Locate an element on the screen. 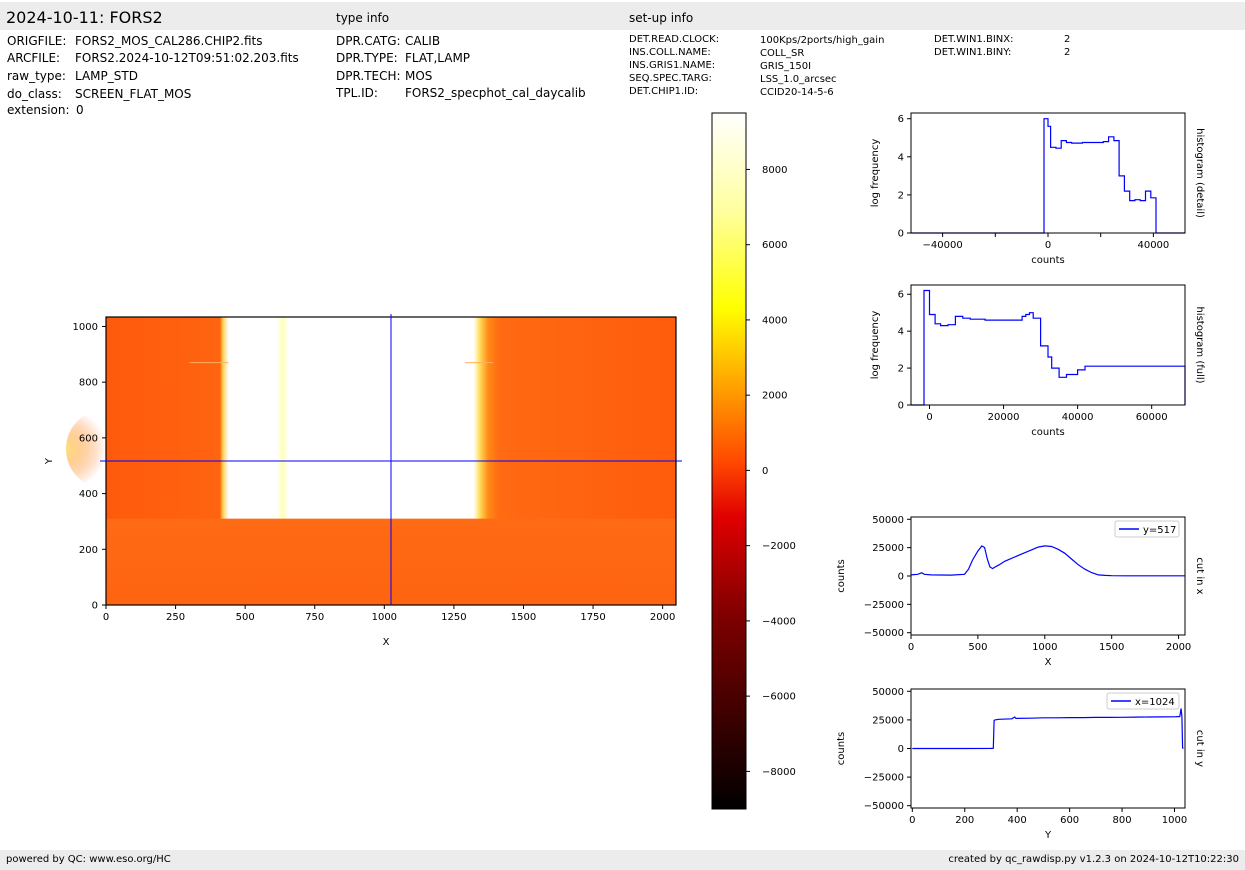 The image size is (1245, 870). x-axis-label: Y is located at coordinates (1048, 835).